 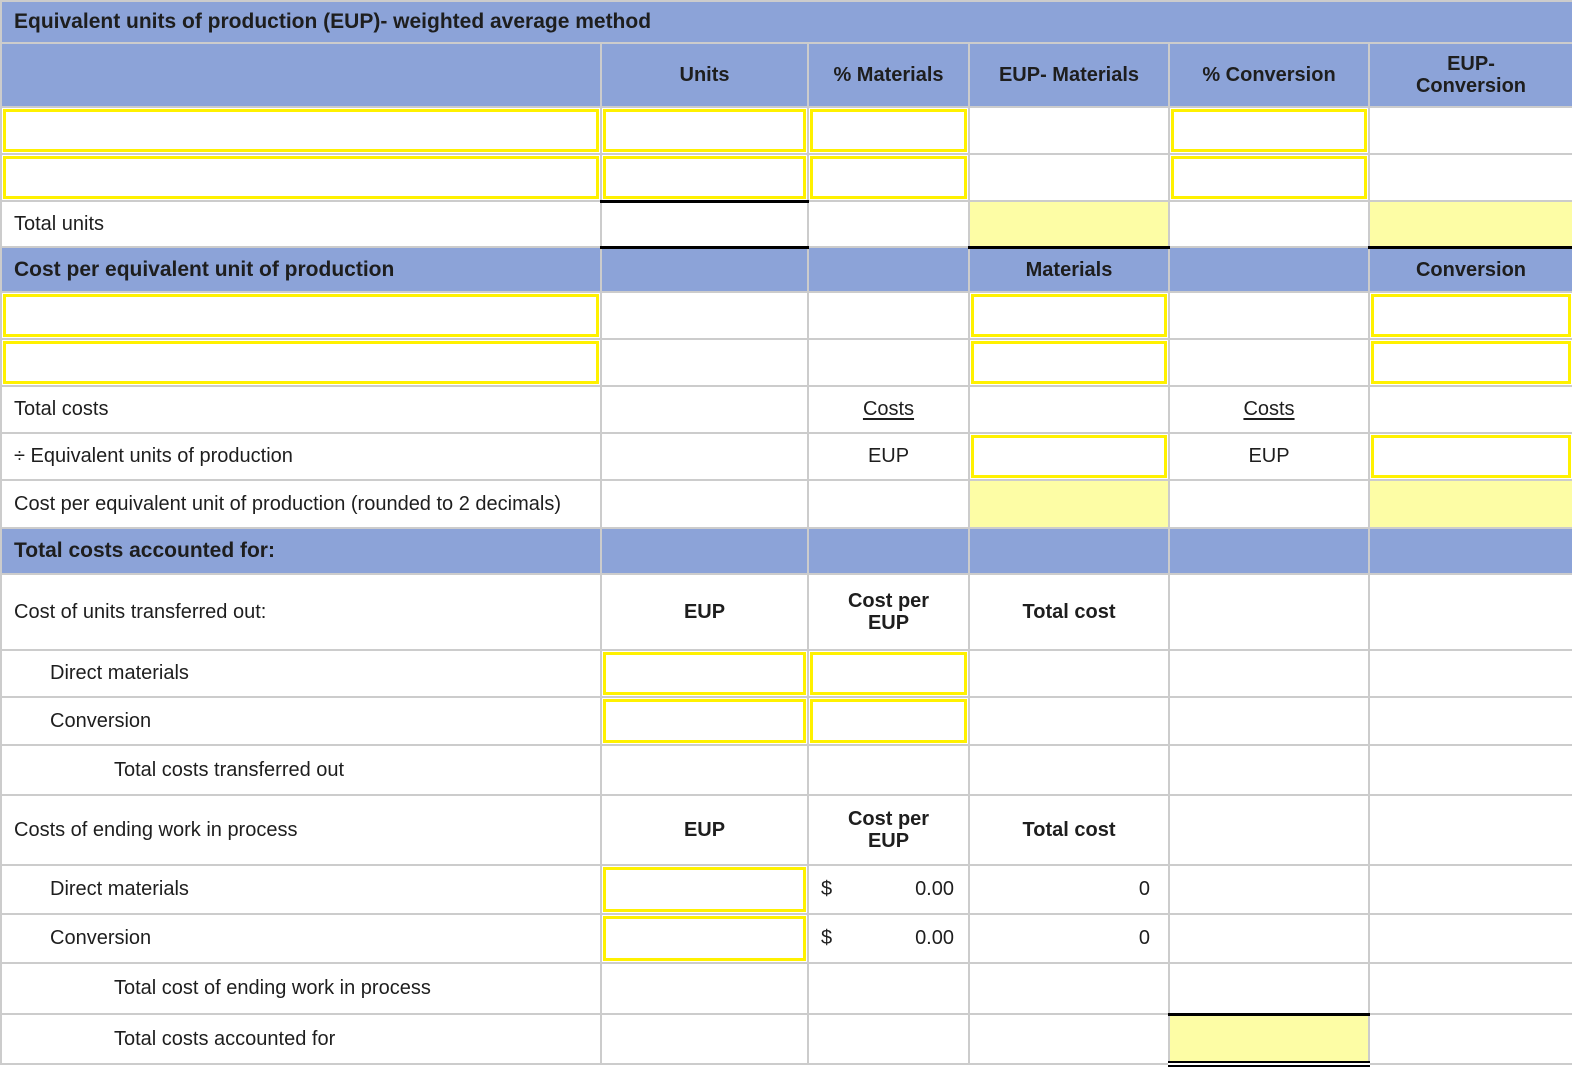 I want to click on total-units-label: Total units, so click(x=301, y=224).